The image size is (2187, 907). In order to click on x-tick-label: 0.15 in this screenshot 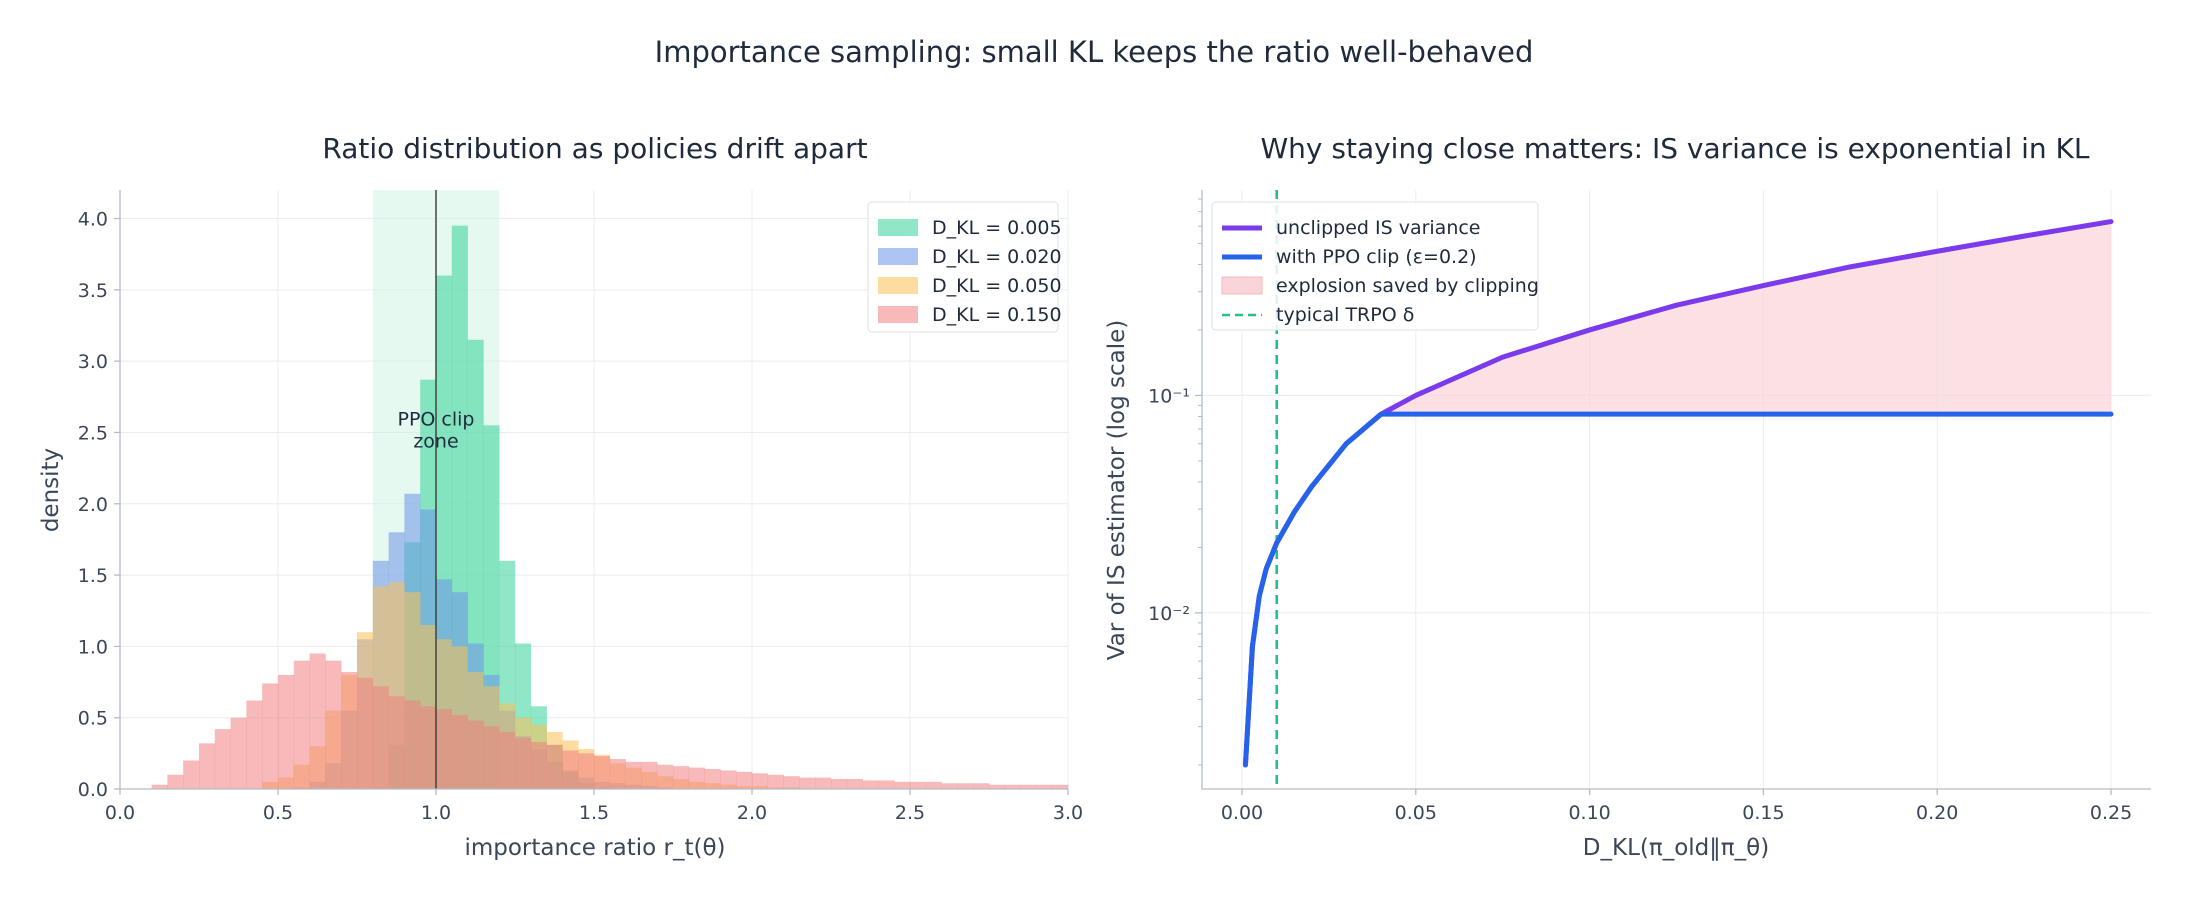, I will do `click(1763, 813)`.